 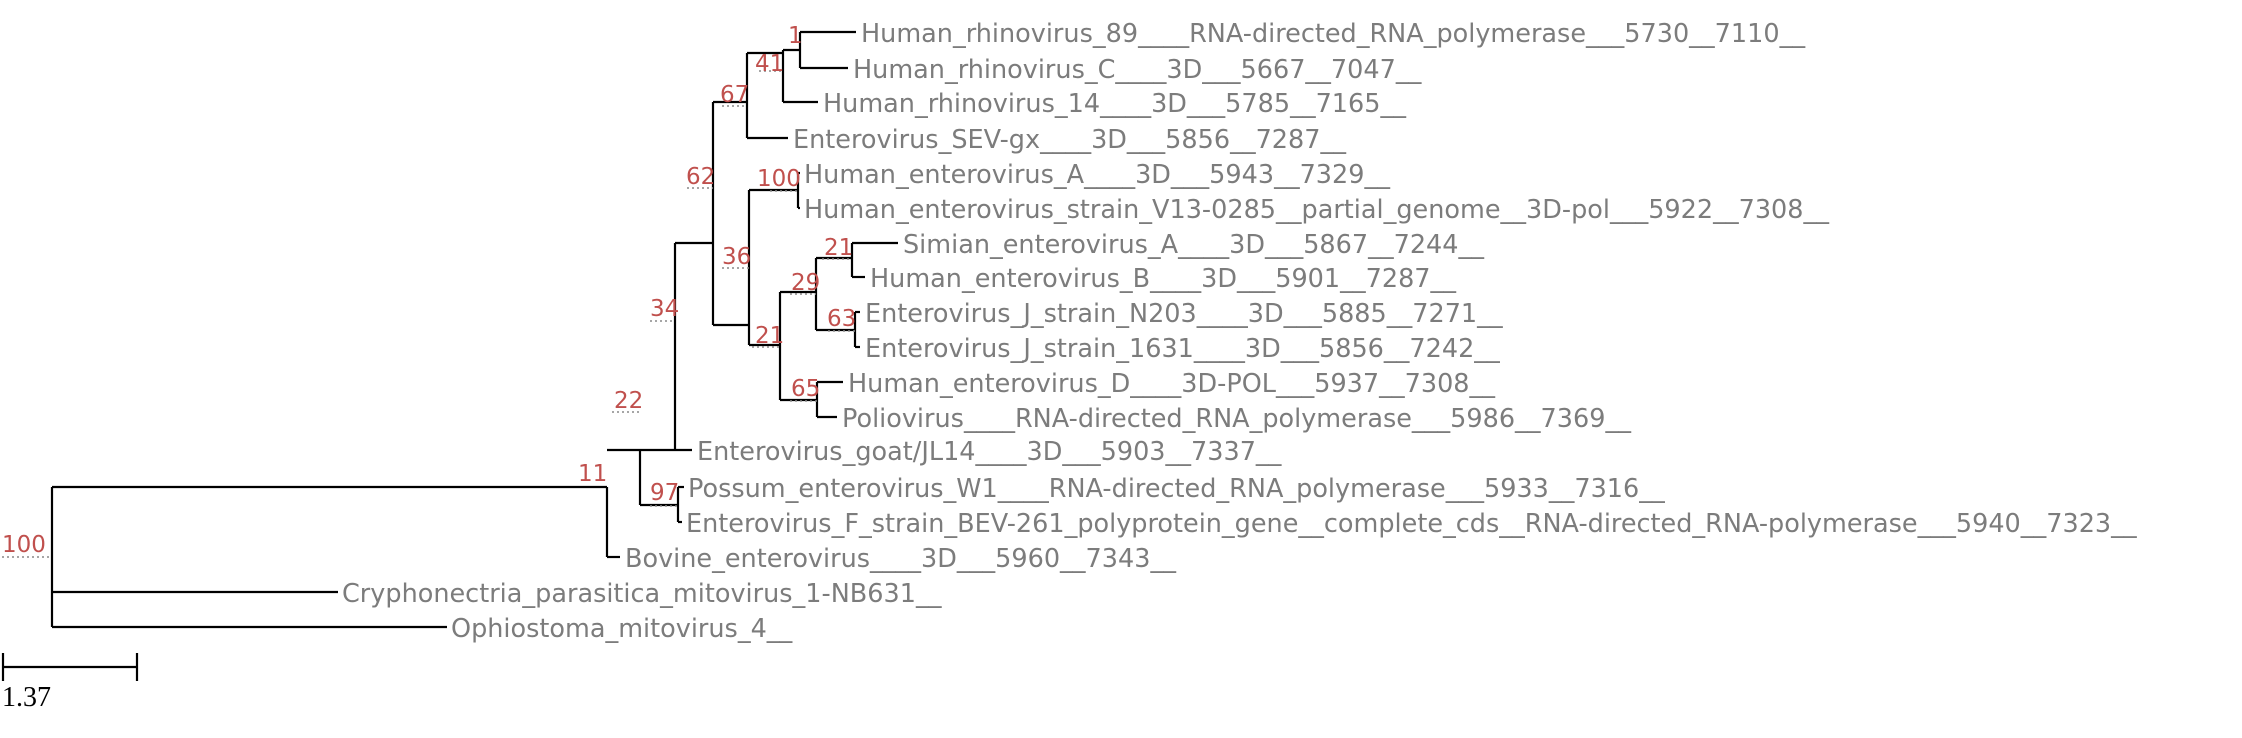 What do you see at coordinates (795, 36) in the screenshot?
I see `support-value: 1` at bounding box center [795, 36].